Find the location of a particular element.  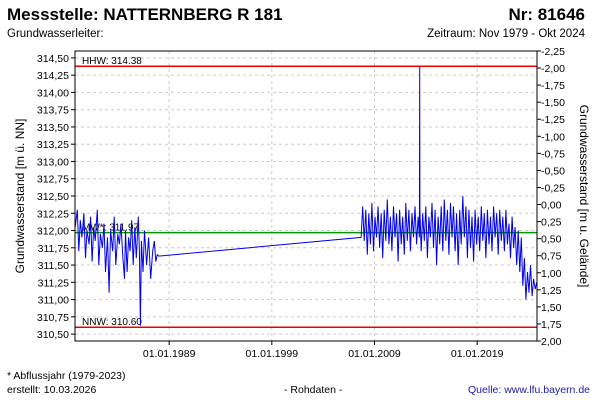

right-tick-label: 1,25 is located at coordinates (551, 291).